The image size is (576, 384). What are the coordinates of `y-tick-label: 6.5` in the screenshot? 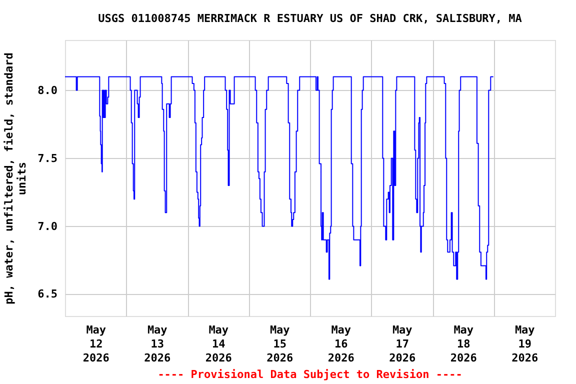 It's located at (48, 294).